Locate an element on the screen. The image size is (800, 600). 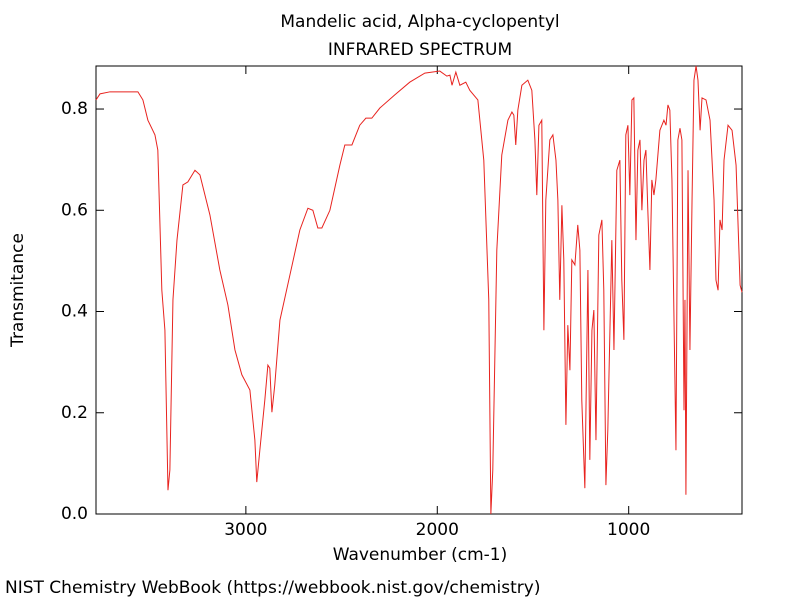
x-tick-label: 2000 is located at coordinates (437, 530).